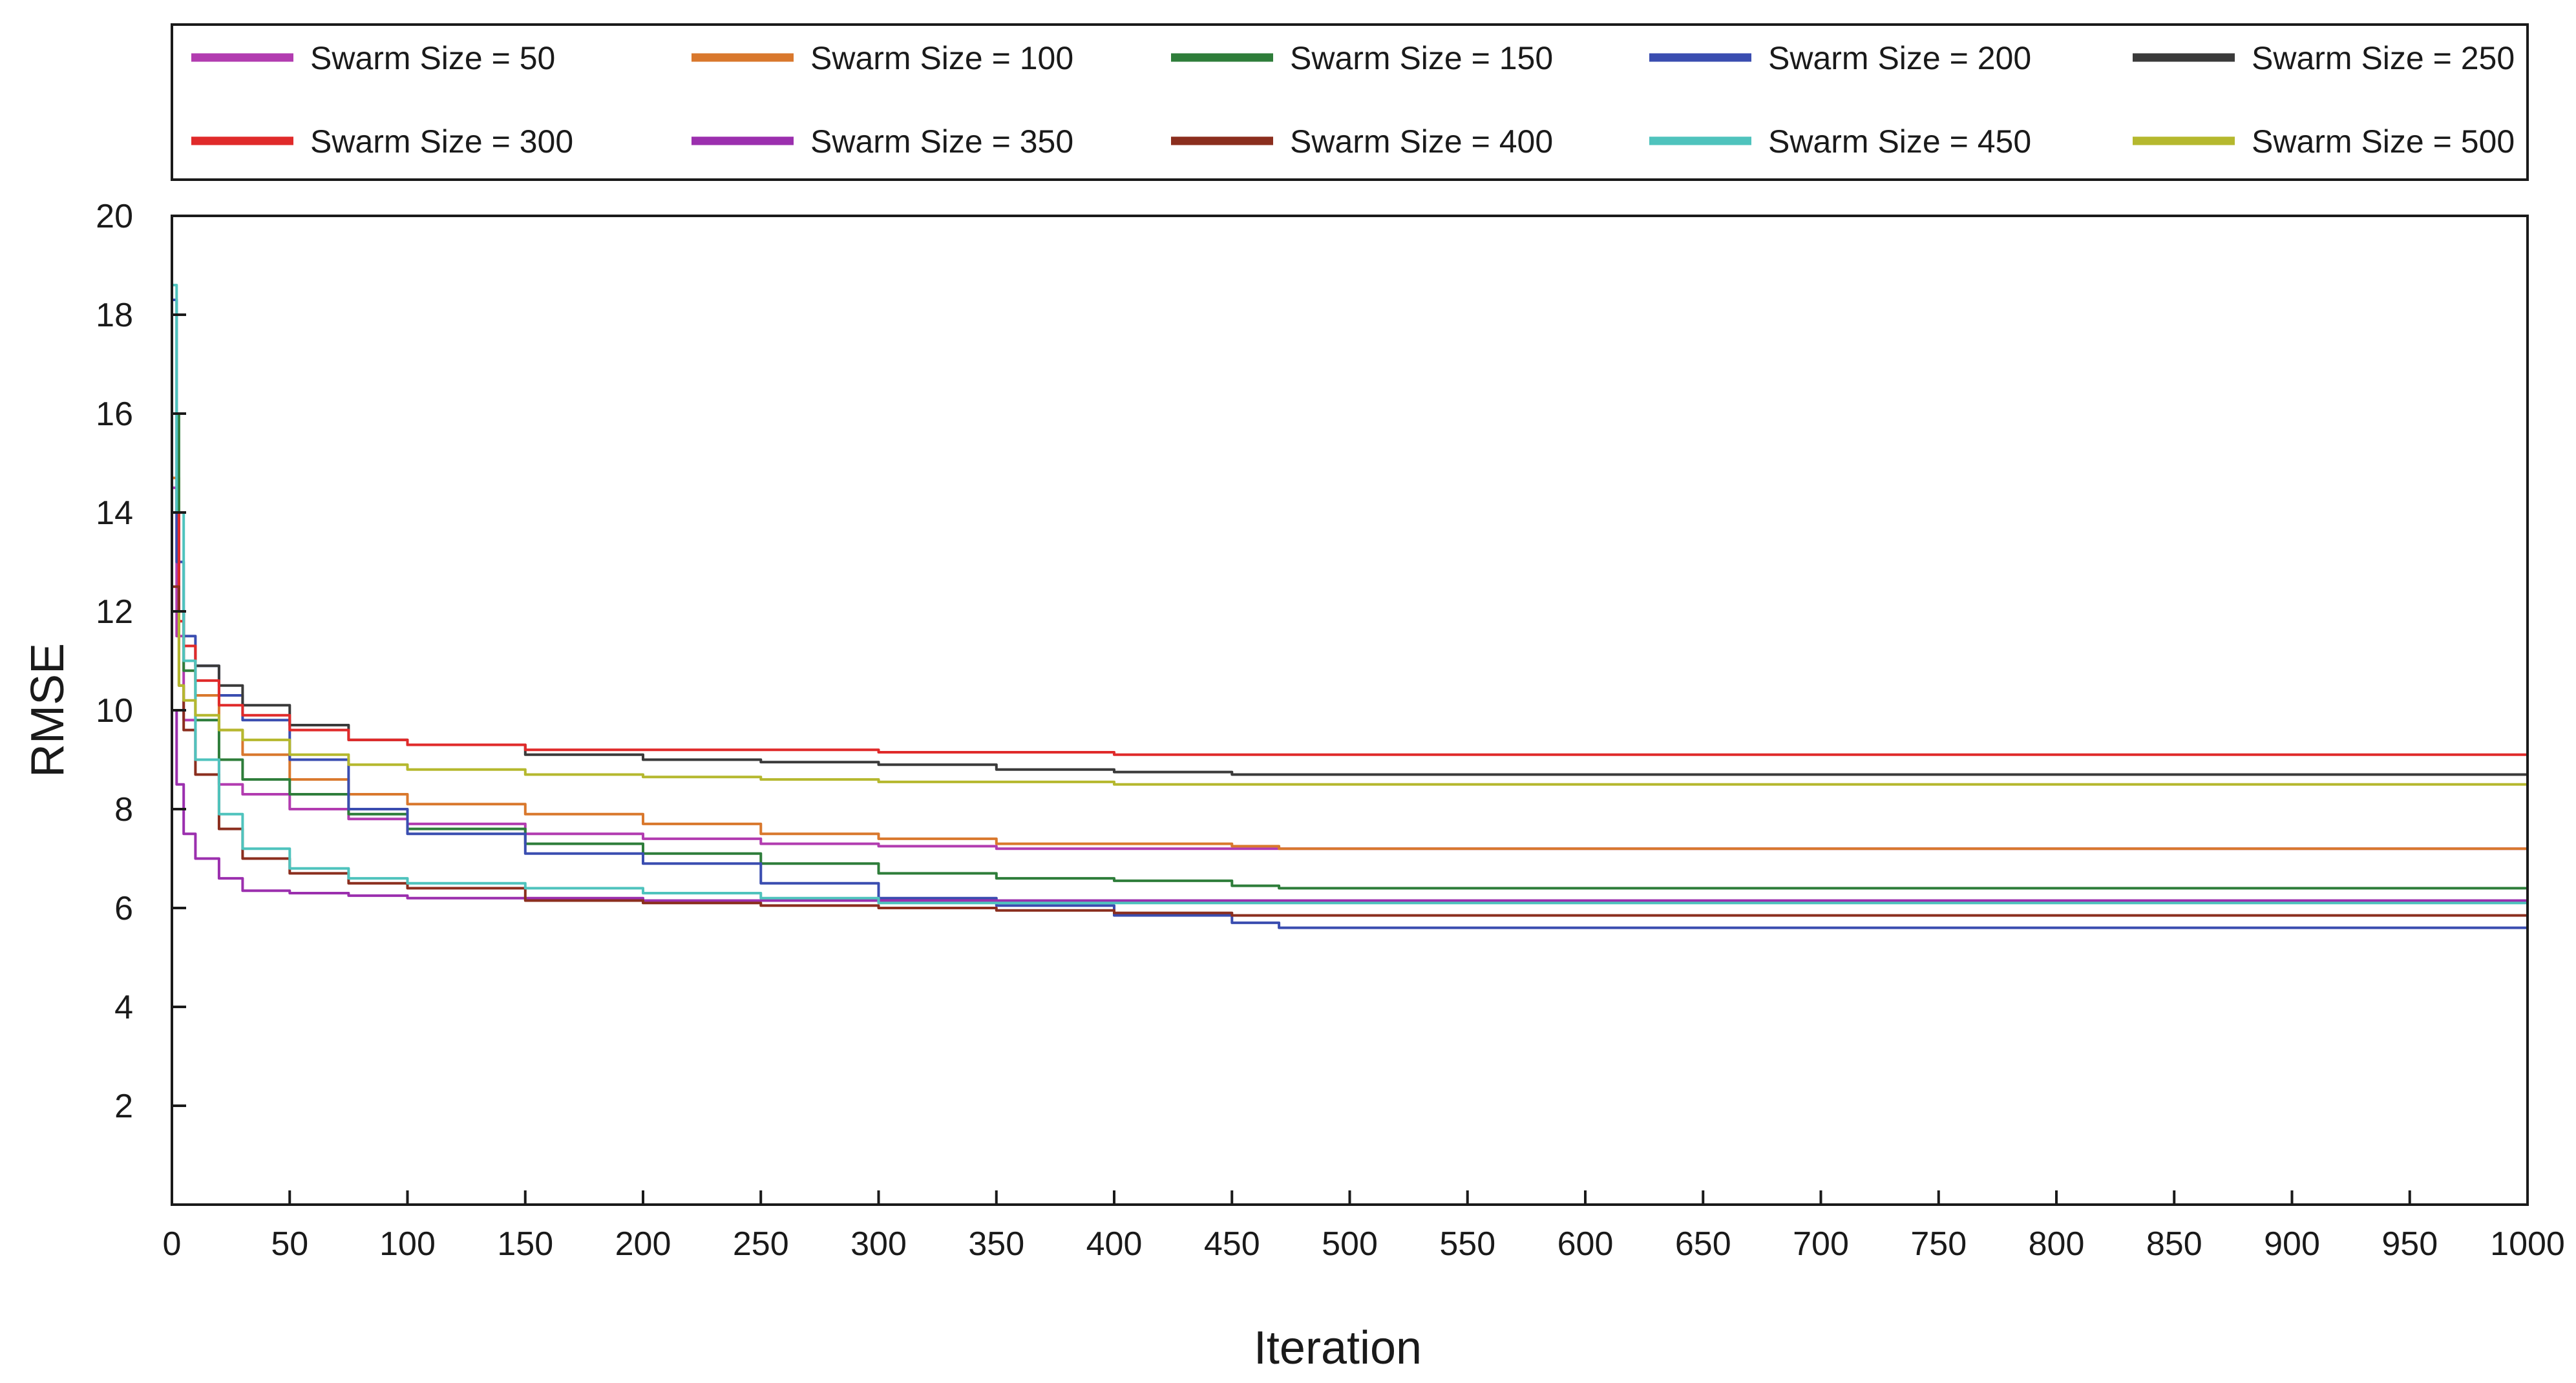  I want to click on y-axis-title: RMSE, so click(48, 710).